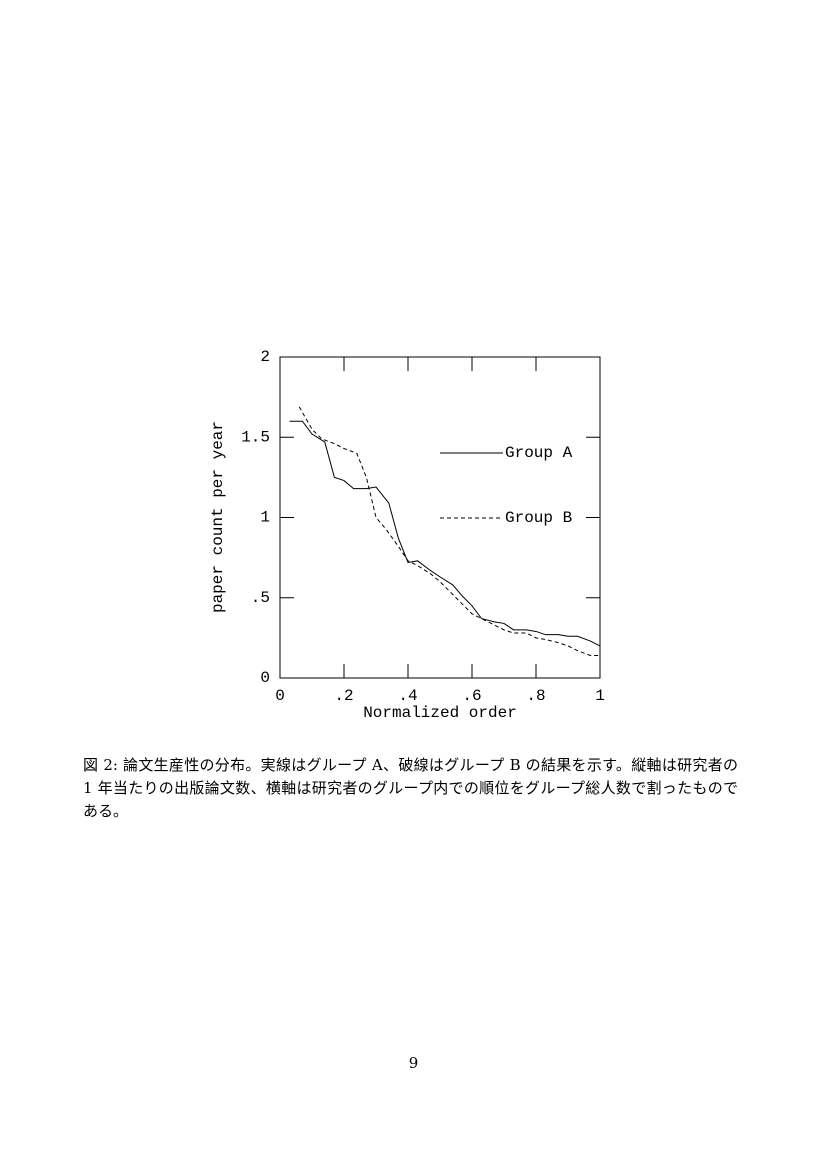 The width and height of the screenshot is (827, 1170). Describe the element at coordinates (343, 696) in the screenshot. I see `x-tick-label: .2` at that location.